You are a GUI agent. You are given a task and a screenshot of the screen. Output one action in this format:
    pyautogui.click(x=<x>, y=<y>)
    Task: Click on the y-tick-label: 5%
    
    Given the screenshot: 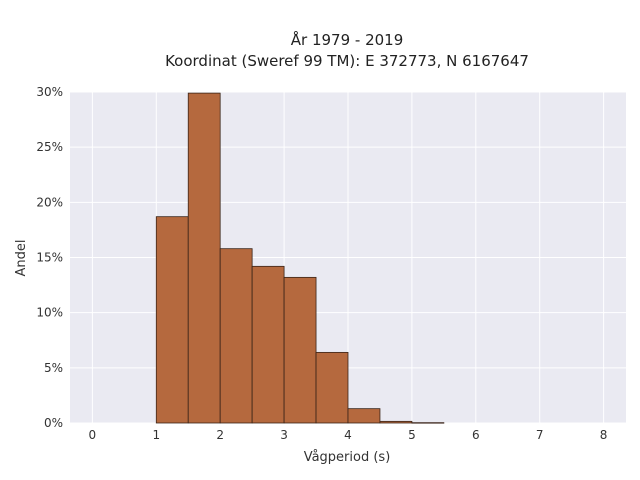 What is the action you would take?
    pyautogui.click(x=53, y=368)
    